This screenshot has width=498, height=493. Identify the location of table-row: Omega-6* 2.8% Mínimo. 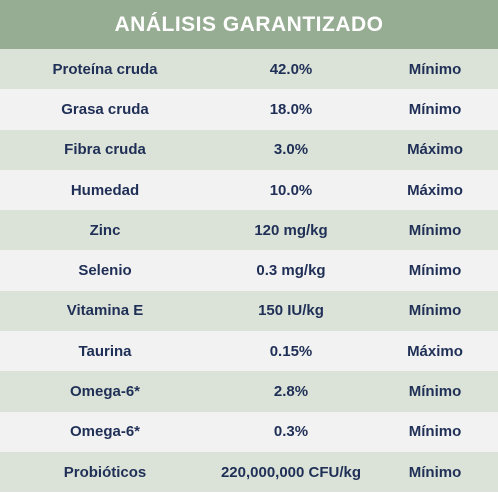
(249, 391).